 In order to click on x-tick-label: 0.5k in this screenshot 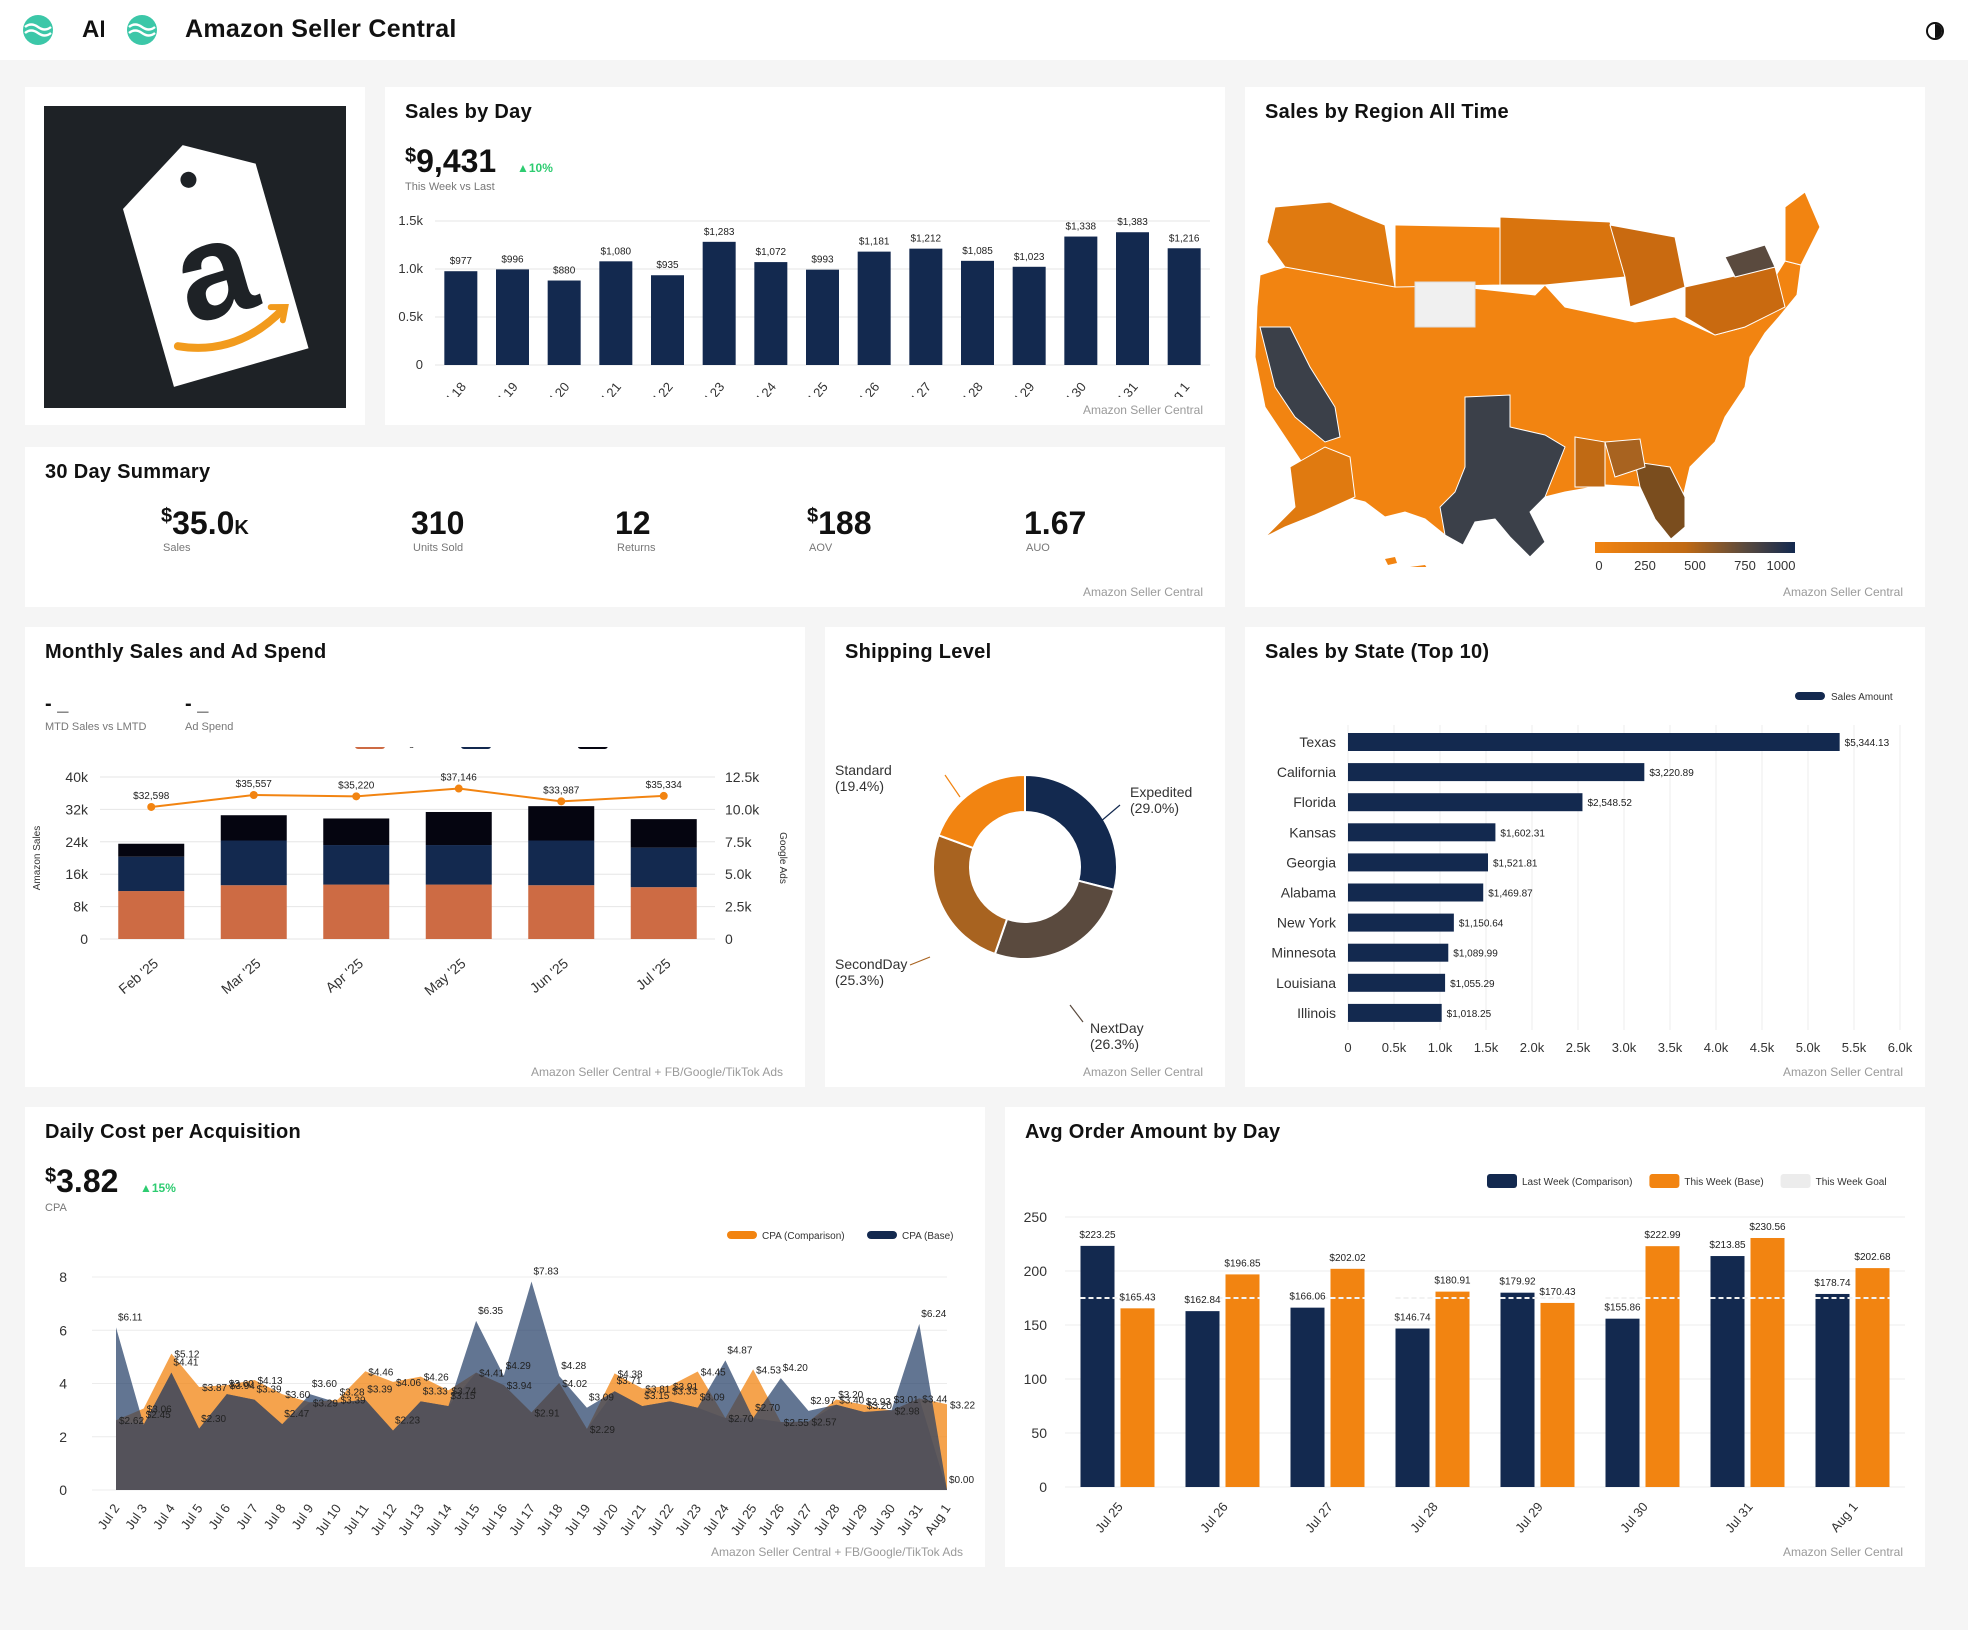, I will do `click(1394, 1047)`.